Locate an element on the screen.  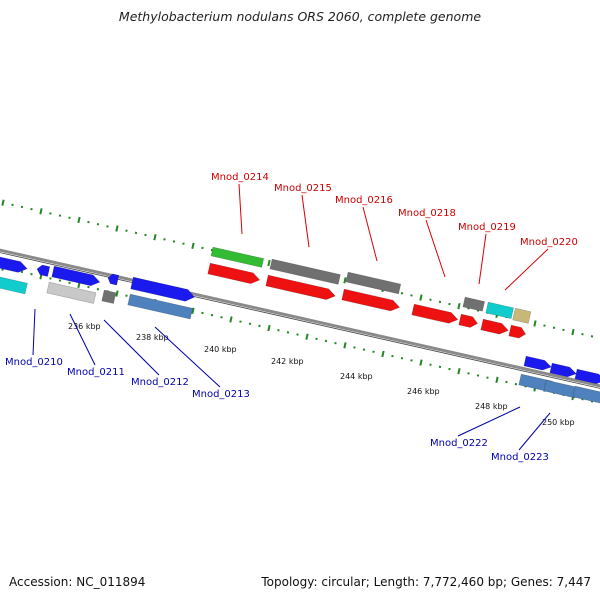
gene-mnod-0215-arrow is located at coordinates (301, 287).